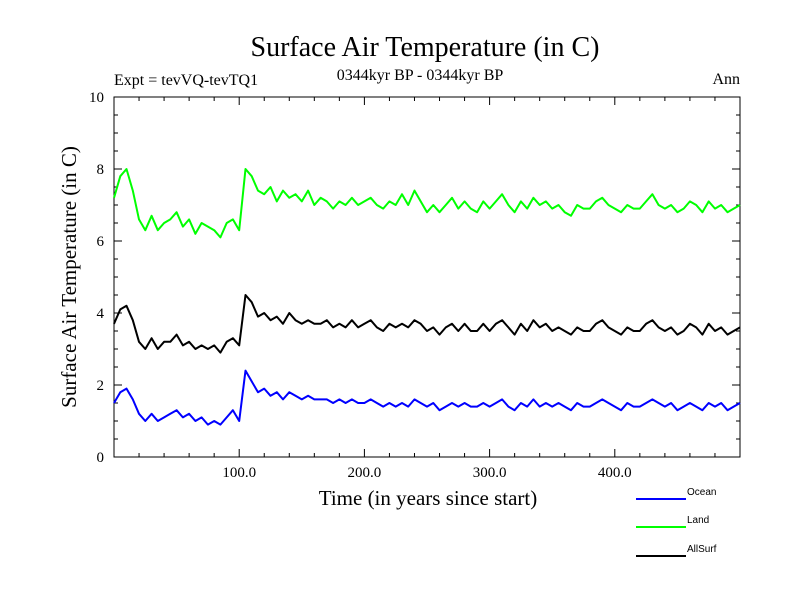 This screenshot has height=600, width=800. What do you see at coordinates (365, 473) in the screenshot?
I see `x-tick-label: 200.0` at bounding box center [365, 473].